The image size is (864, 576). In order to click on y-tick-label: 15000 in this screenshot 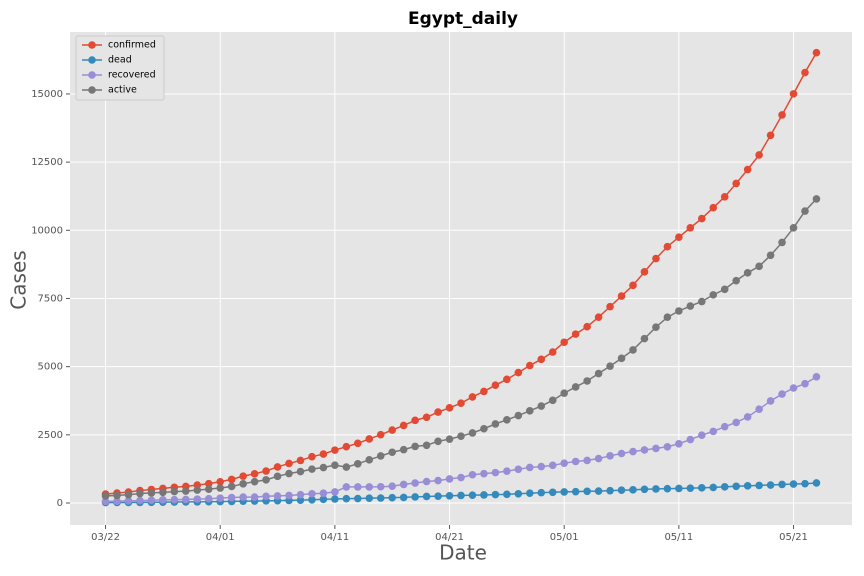, I will do `click(47, 94)`.